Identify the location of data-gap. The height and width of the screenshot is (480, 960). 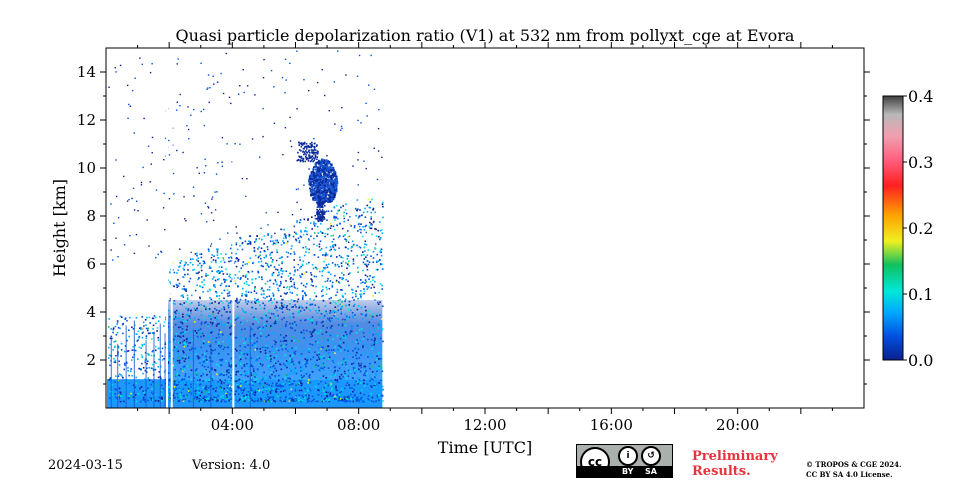
(171, 228).